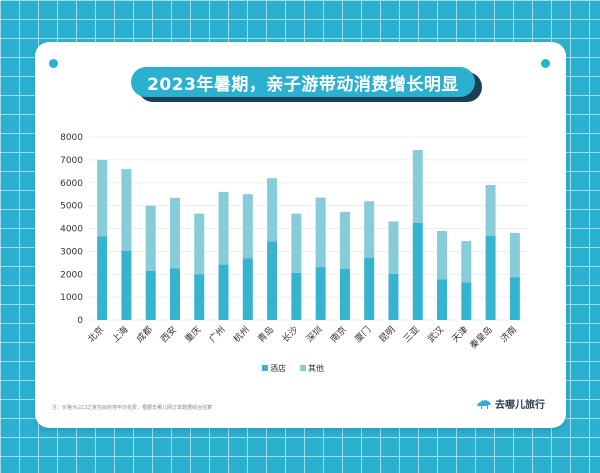  What do you see at coordinates (338, 334) in the screenshot?
I see `x-tick-label: 南京` at bounding box center [338, 334].